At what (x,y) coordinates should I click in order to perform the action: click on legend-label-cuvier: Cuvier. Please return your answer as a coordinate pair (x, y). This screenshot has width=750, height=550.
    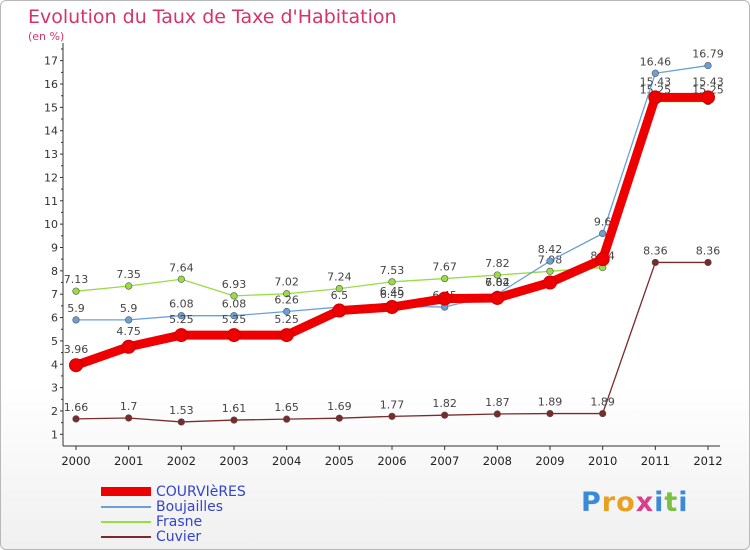
    Looking at the image, I should click on (179, 537).